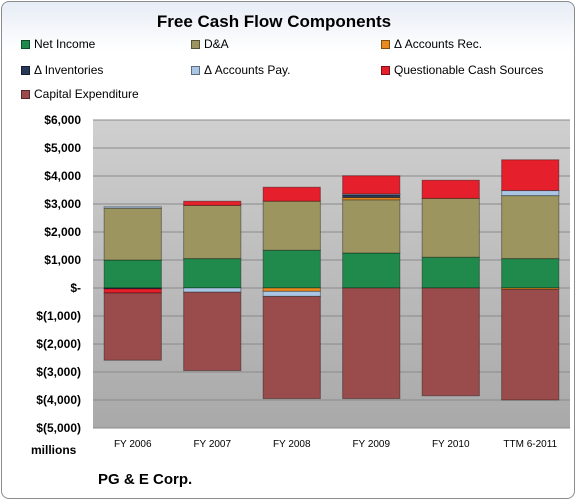 This screenshot has height=502, width=578. I want to click on y-tick-label: $(3,000), so click(58, 372).